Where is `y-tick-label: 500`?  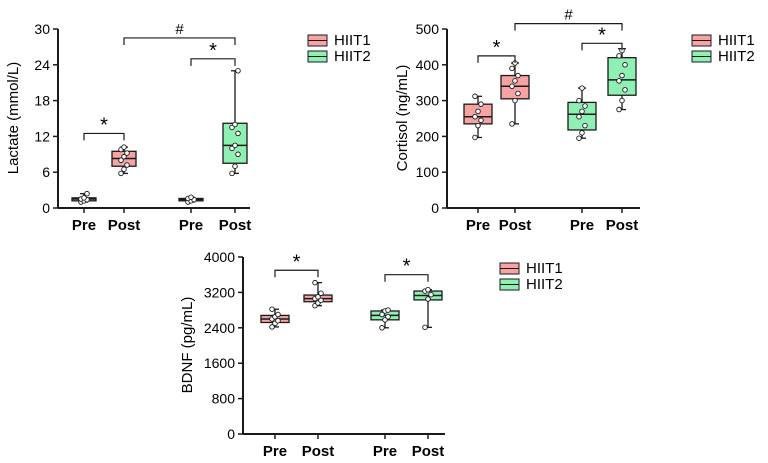 y-tick-label: 500 is located at coordinates (428, 29).